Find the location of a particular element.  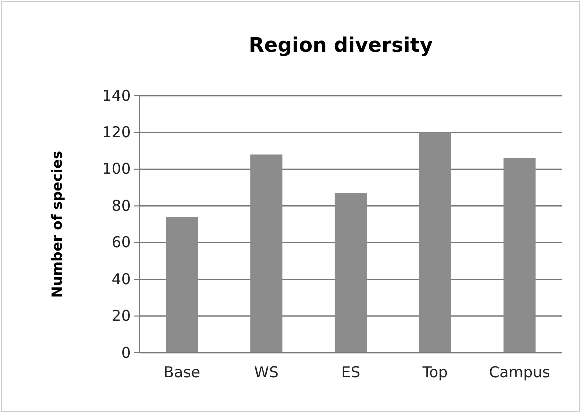

y-tick-label: 100 is located at coordinates (116, 169).